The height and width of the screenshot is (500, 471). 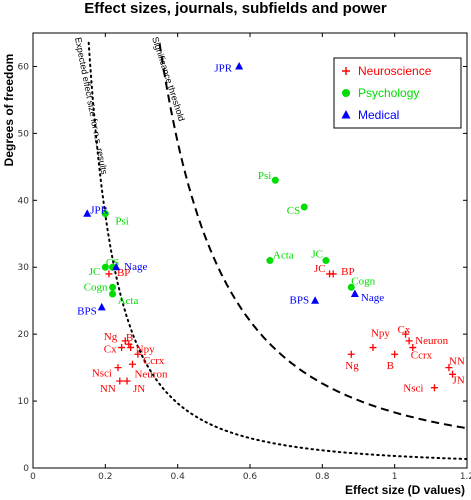 I want to click on x-tick-label: 0.2, so click(x=105, y=477).